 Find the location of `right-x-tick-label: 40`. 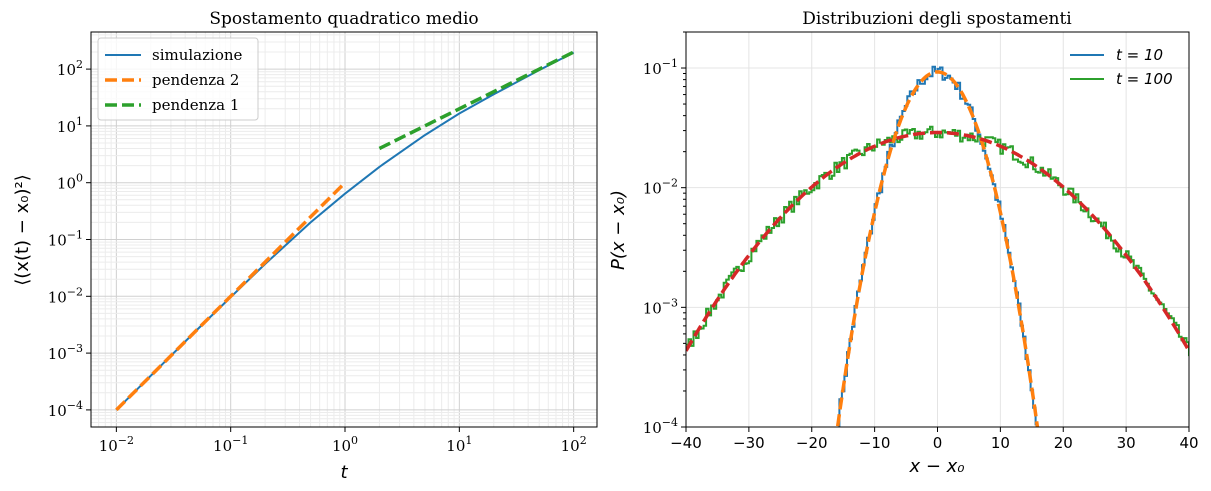

right-x-tick-label: 40 is located at coordinates (1188, 443).